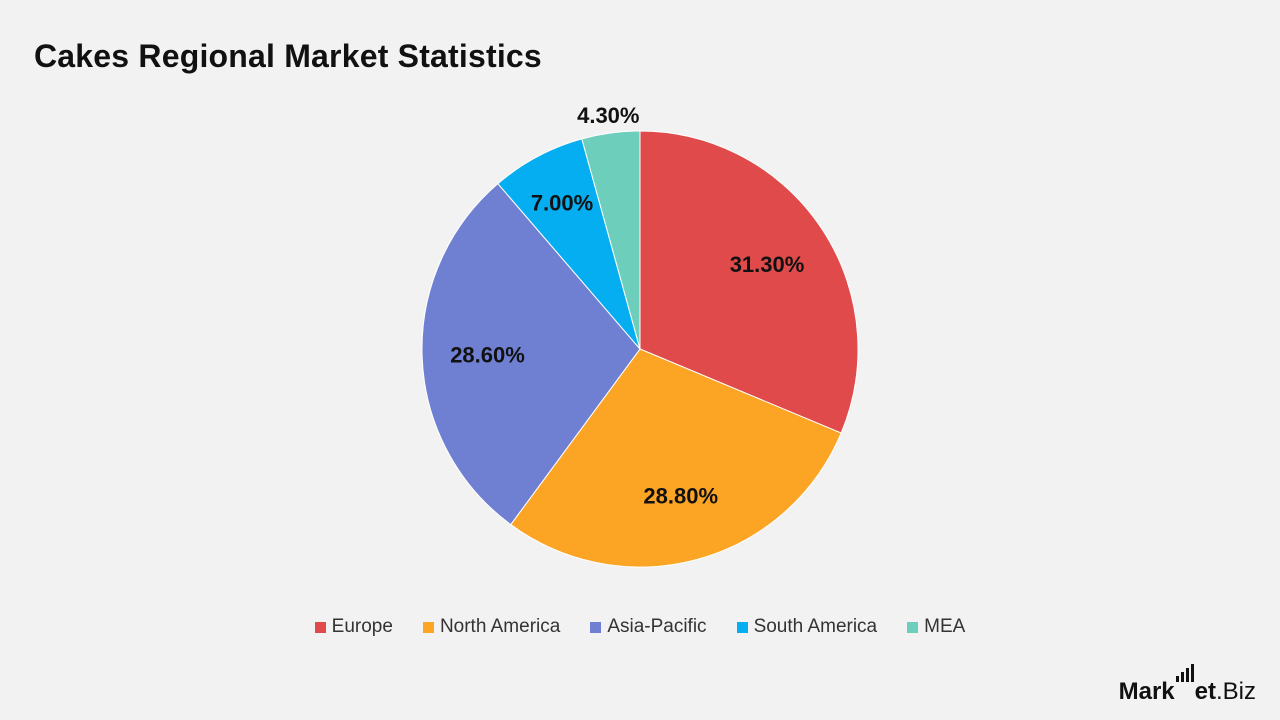 The height and width of the screenshot is (720, 1280). I want to click on brand-logo: Mark et .Biz, so click(1187, 685).